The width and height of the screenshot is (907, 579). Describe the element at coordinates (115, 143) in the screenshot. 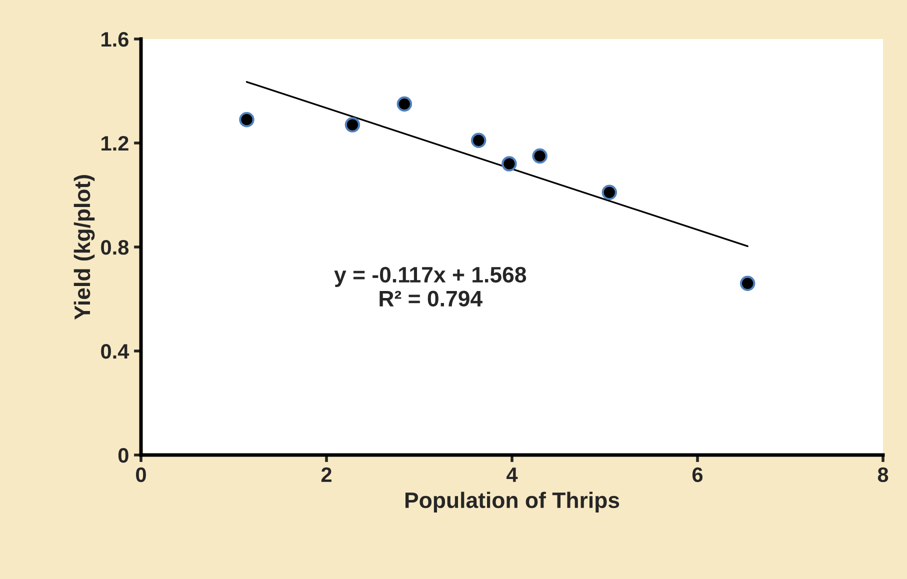

I see `y-tick-label: 1.2` at that location.